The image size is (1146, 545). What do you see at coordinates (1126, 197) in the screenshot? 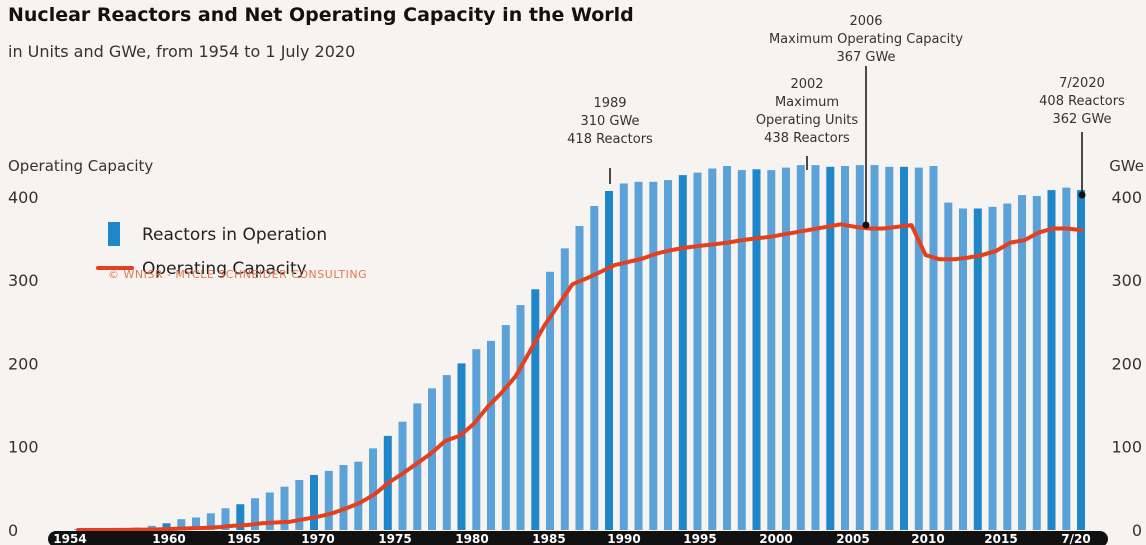
I see `y-tick-right: 400` at bounding box center [1126, 197].